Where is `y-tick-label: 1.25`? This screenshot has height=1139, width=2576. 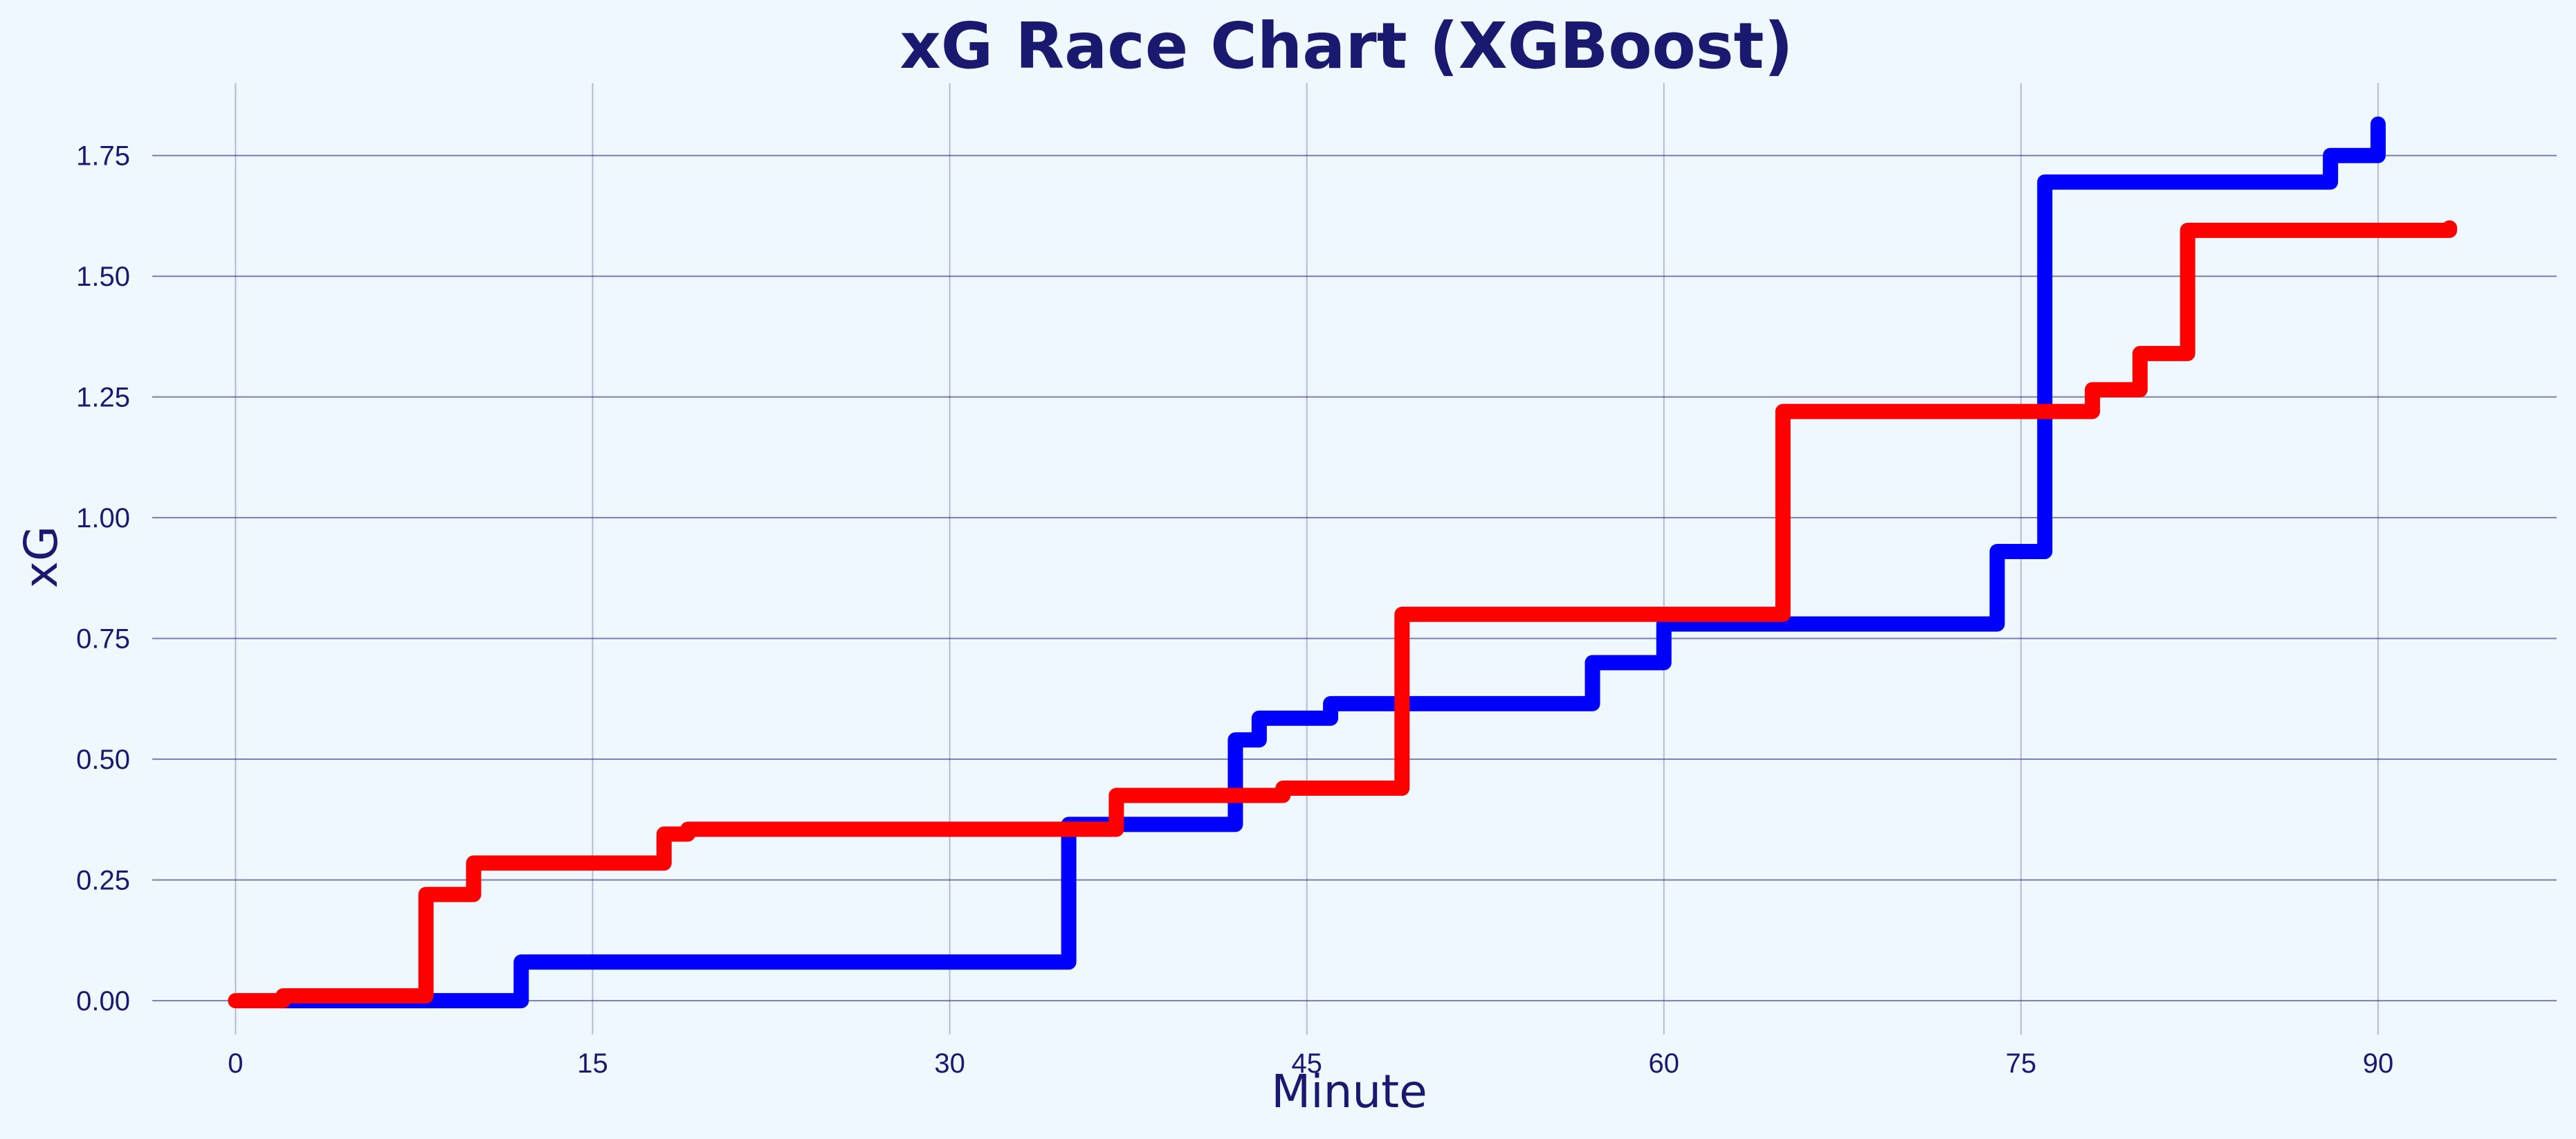 y-tick-label: 1.25 is located at coordinates (103, 398).